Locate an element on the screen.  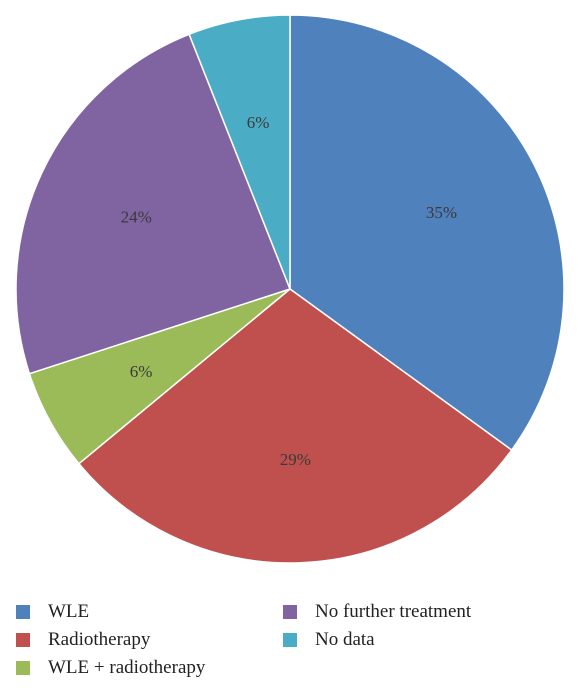
legend-label-wle-radiotherapy: WLE + radiotherapy is located at coordinates (127, 667).